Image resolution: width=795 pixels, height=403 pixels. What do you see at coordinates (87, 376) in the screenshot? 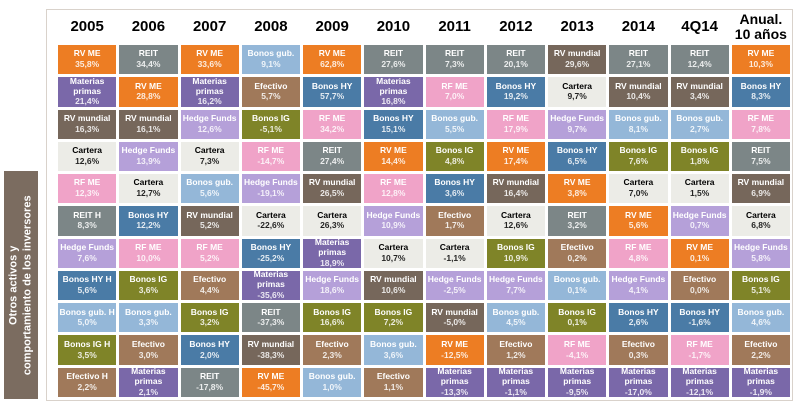
I see `asset-label: Efectivo H` at bounding box center [87, 376].